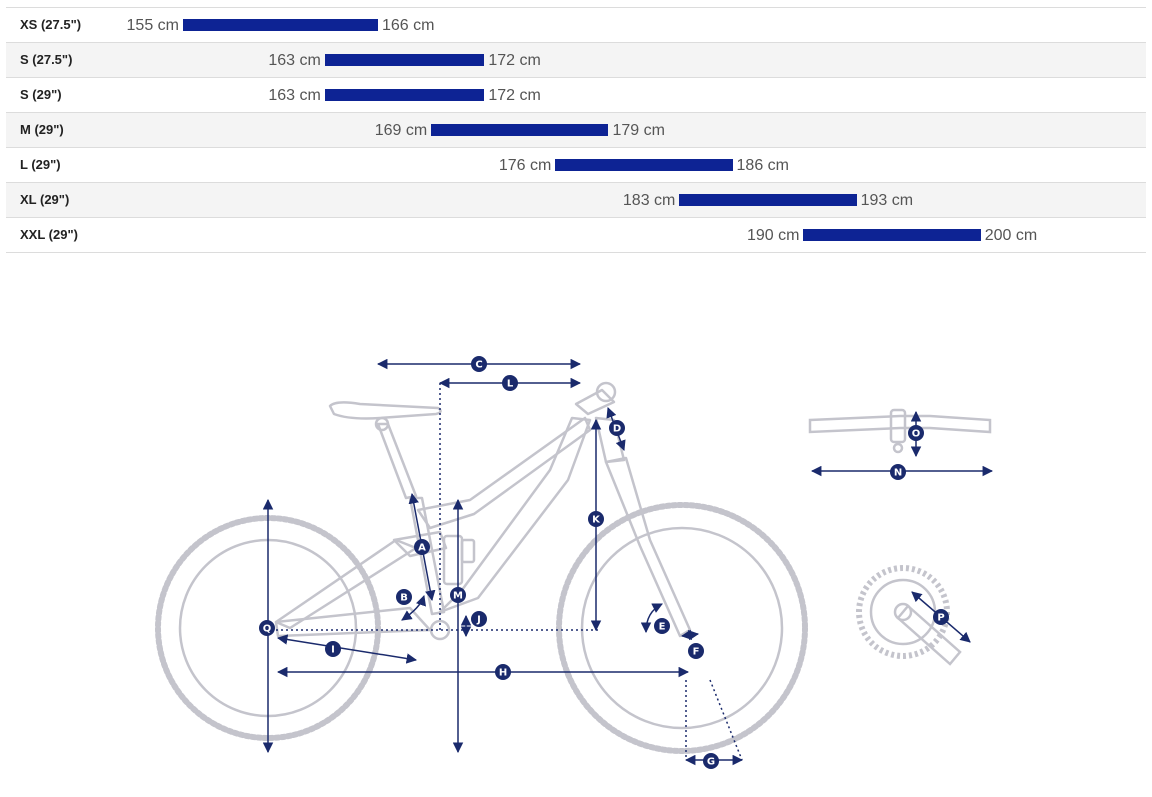 Image resolution: width=1152 pixels, height=797 pixels. I want to click on stem, so click(595, 402).